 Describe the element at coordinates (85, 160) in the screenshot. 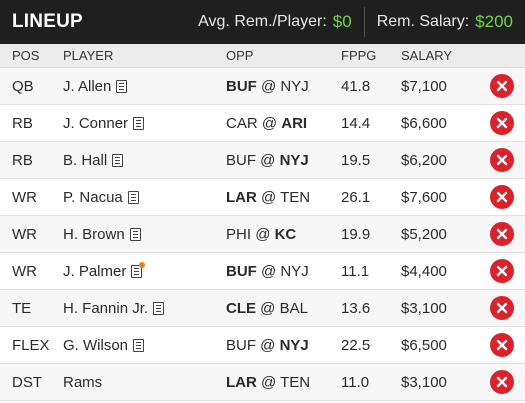

I see `player-name: B. Hall` at that location.